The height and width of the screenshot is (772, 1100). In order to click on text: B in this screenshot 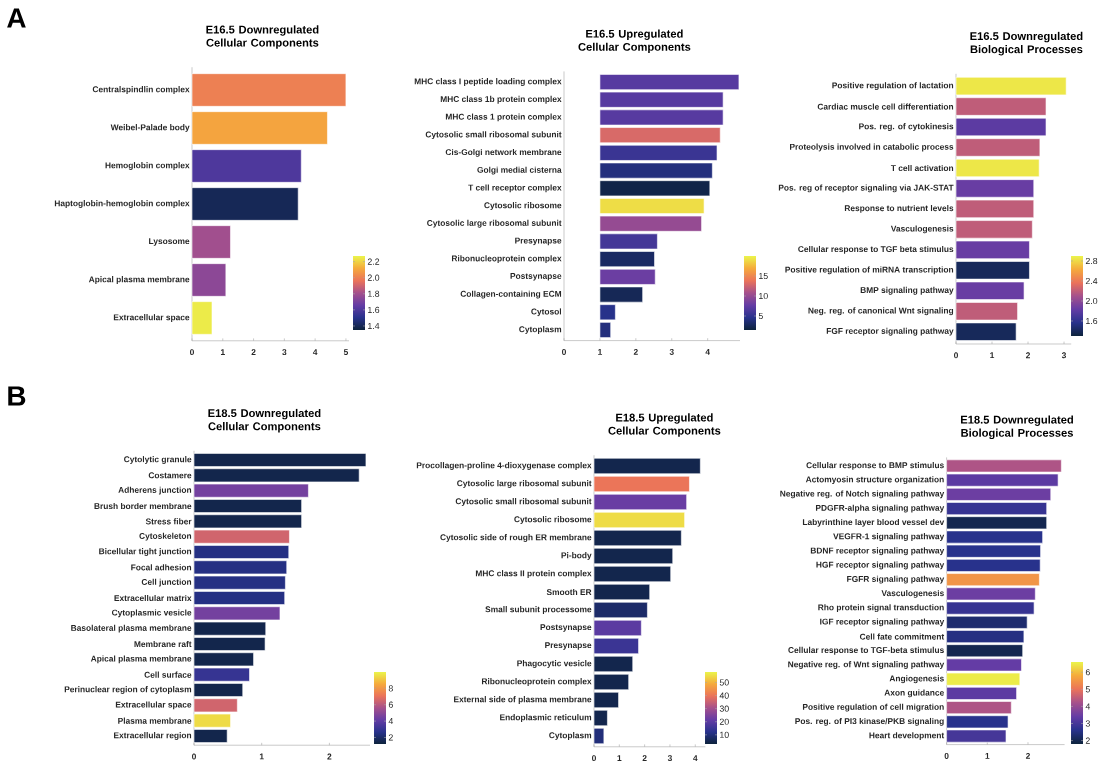, I will do `click(17, 396)`.